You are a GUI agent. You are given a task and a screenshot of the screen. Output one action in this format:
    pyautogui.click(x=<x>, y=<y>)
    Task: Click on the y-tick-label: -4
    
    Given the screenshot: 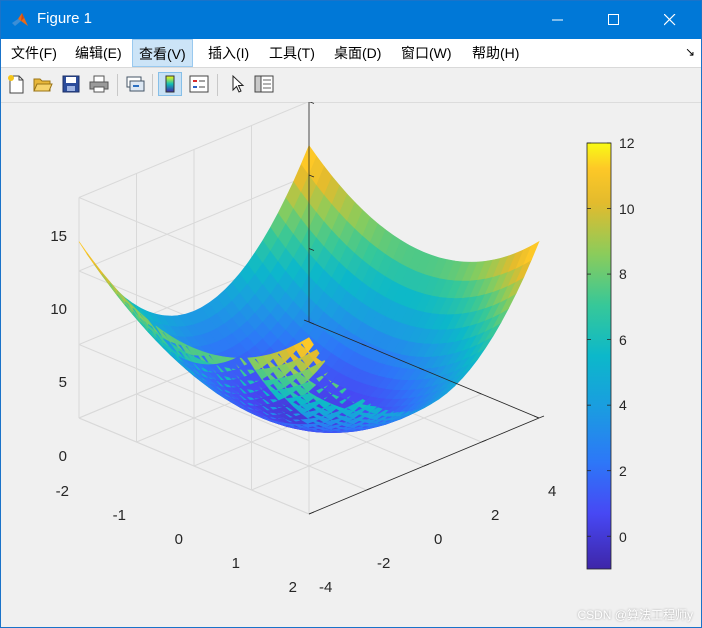 What is the action you would take?
    pyautogui.click(x=325, y=587)
    